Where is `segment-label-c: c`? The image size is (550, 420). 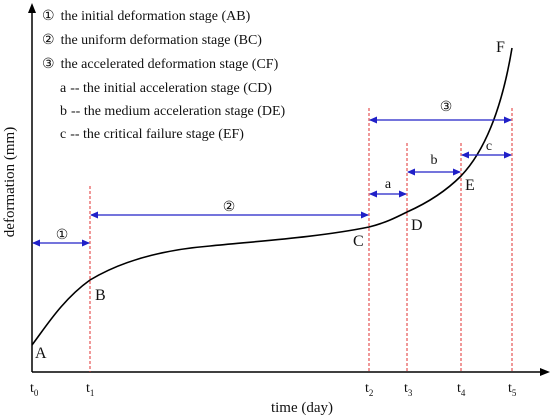 segment-label-c: c is located at coordinates (489, 146).